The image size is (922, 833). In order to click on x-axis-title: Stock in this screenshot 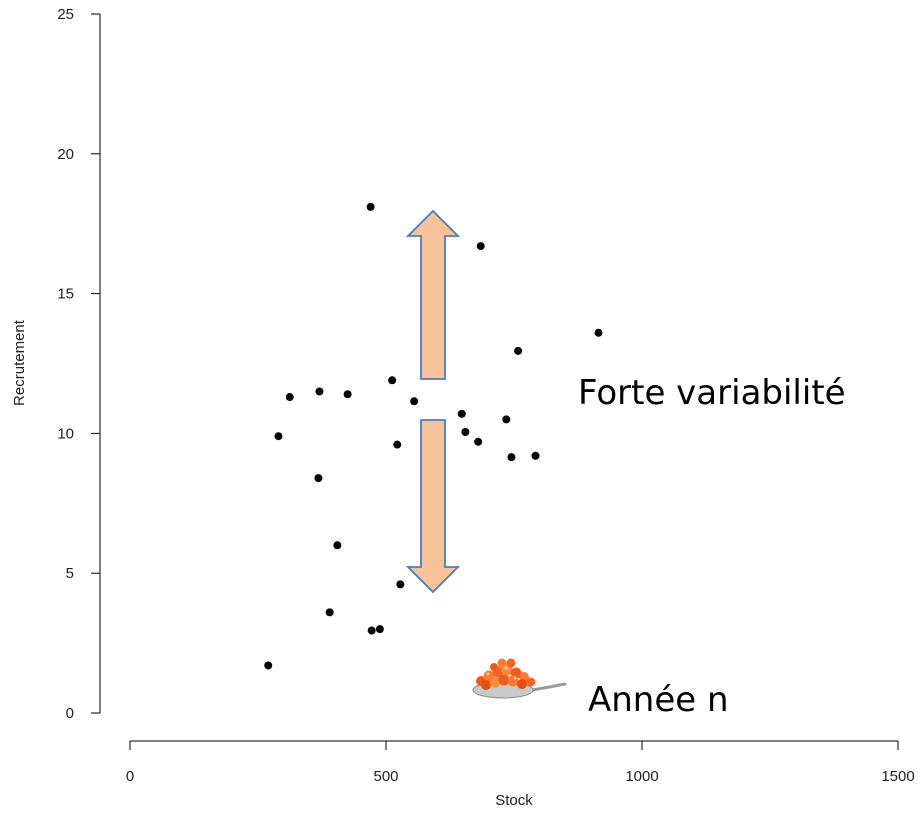, I will do `click(514, 800)`.